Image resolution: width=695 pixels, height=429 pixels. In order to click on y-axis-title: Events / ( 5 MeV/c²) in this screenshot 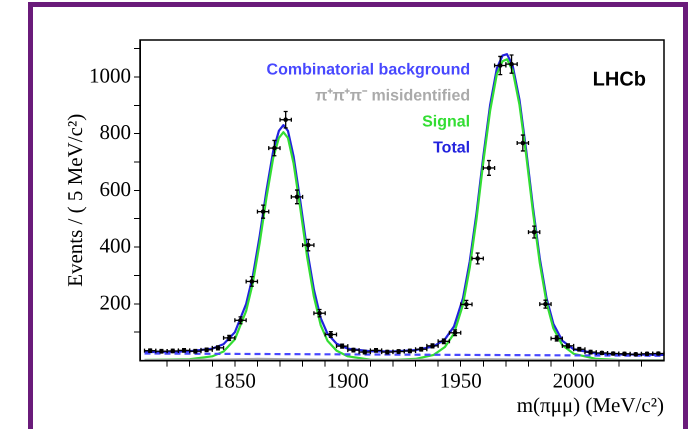, I will do `click(75, 200)`.